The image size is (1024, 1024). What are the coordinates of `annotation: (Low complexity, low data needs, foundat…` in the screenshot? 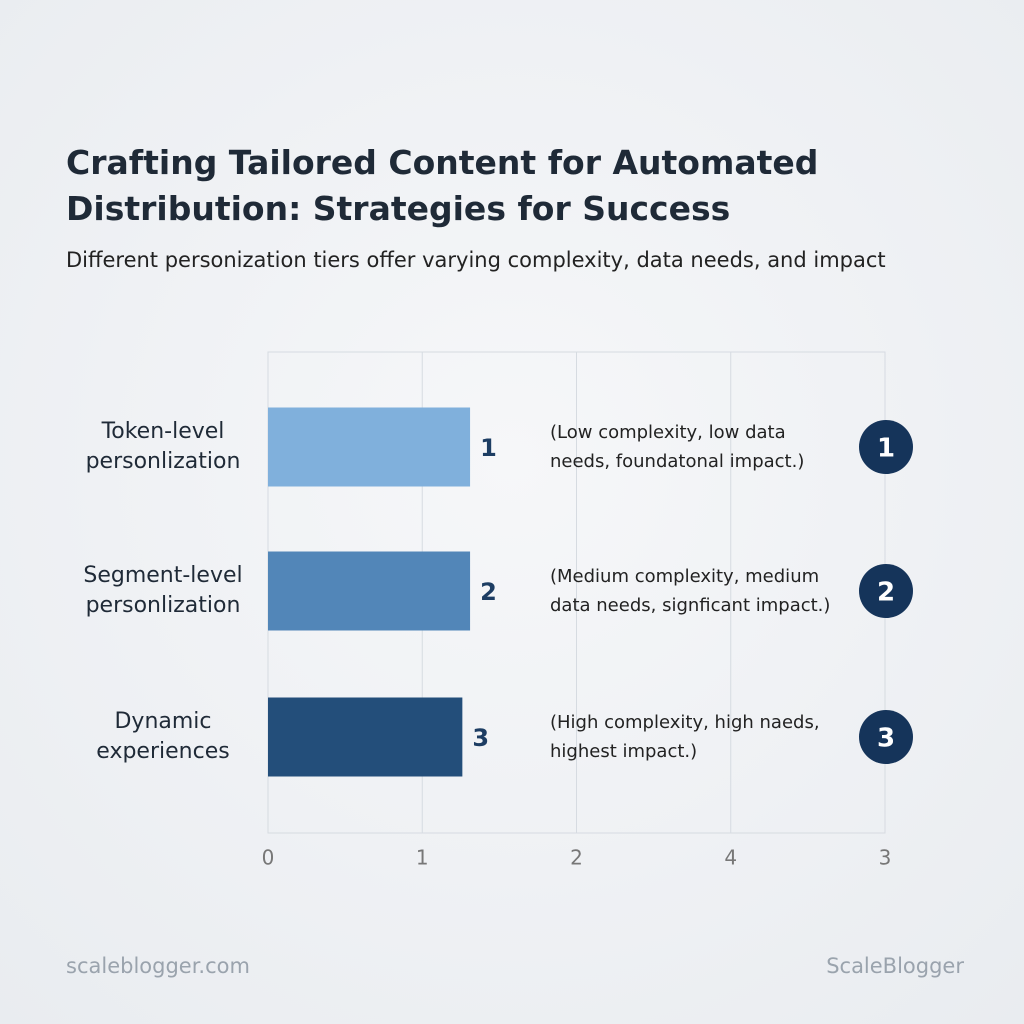 It's located at (677, 447).